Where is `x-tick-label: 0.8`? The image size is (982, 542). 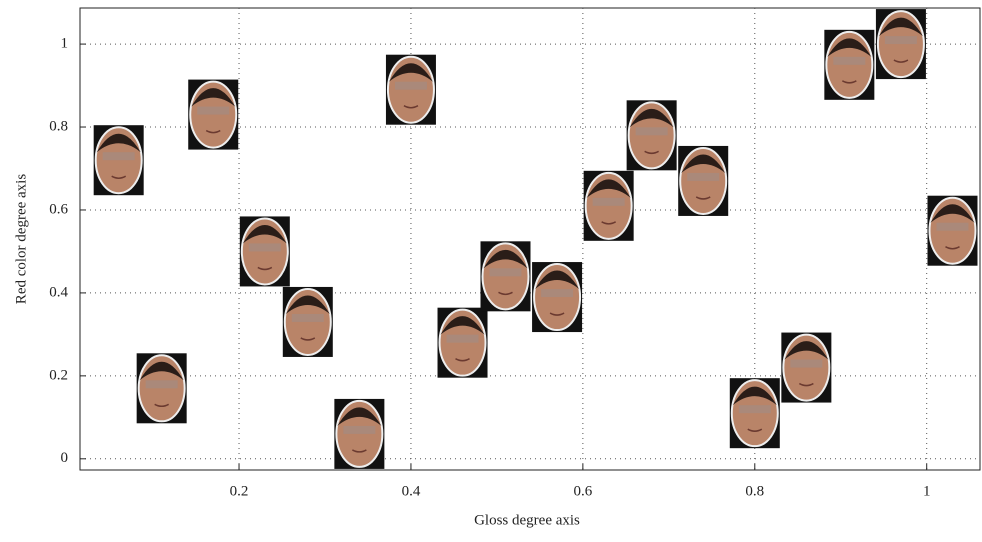 x-tick-label: 0.8 is located at coordinates (754, 491).